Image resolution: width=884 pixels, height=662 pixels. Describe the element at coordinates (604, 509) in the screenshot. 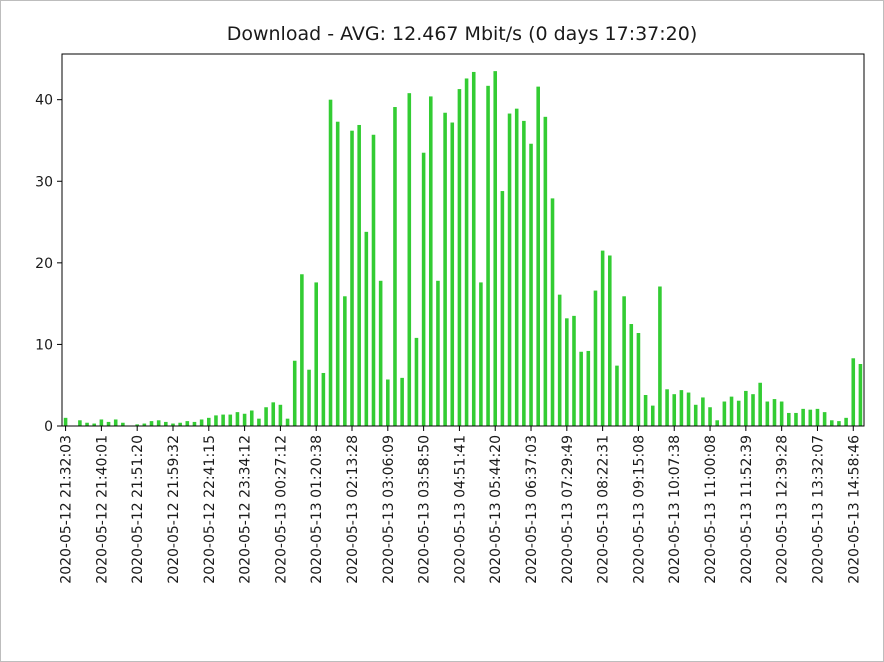

I see `x-tick-label: 2020-05-13 08:22:31` at that location.